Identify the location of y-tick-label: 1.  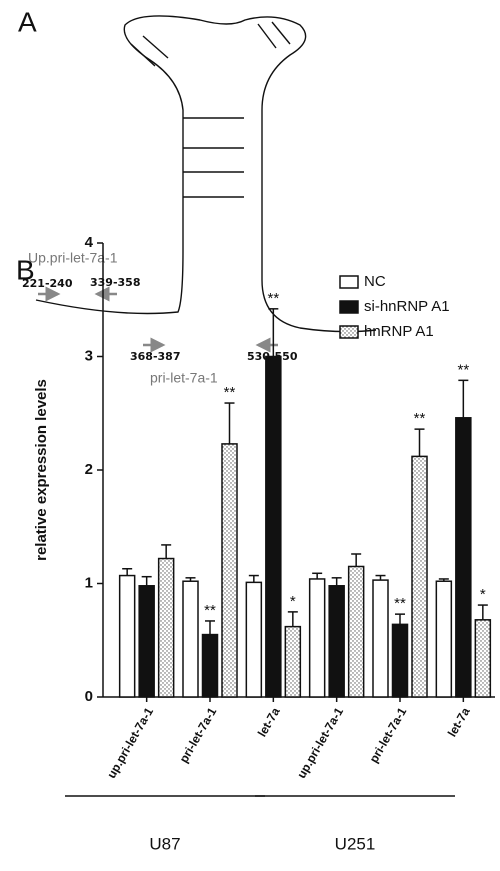
(89, 582).